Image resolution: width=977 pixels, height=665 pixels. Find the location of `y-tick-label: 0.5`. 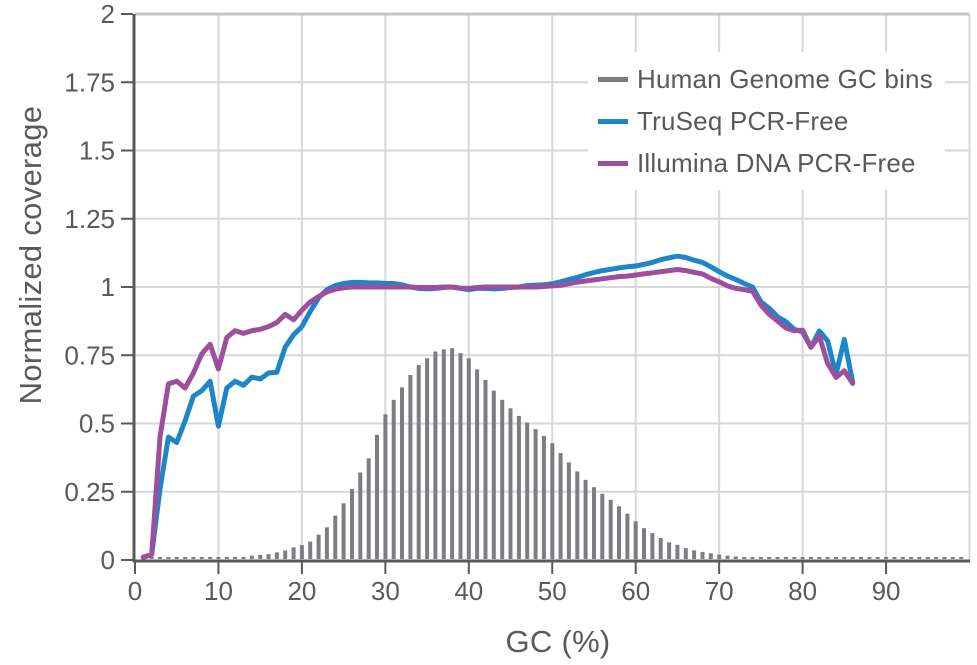

y-tick-label: 0.5 is located at coordinates (97, 424).